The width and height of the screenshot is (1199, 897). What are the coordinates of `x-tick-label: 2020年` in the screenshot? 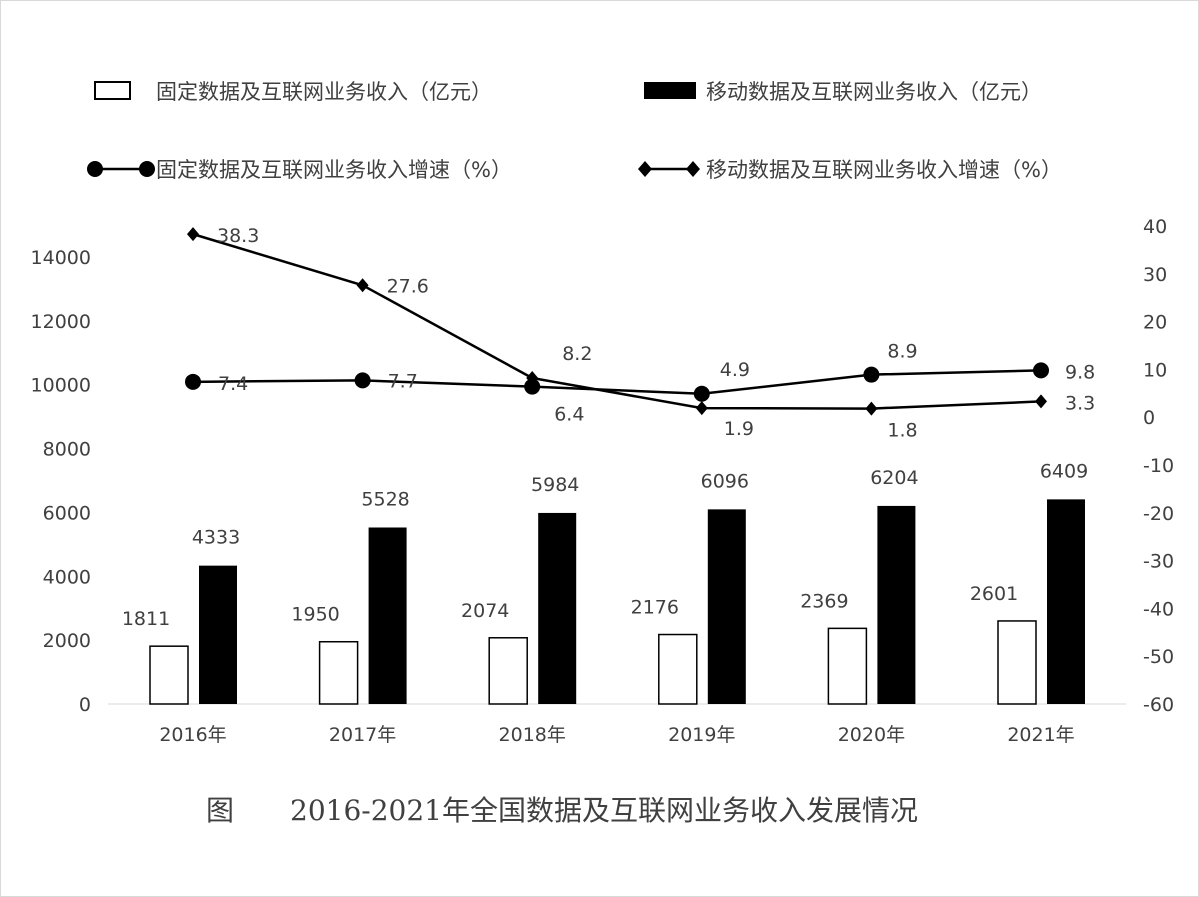 It's located at (871, 735).